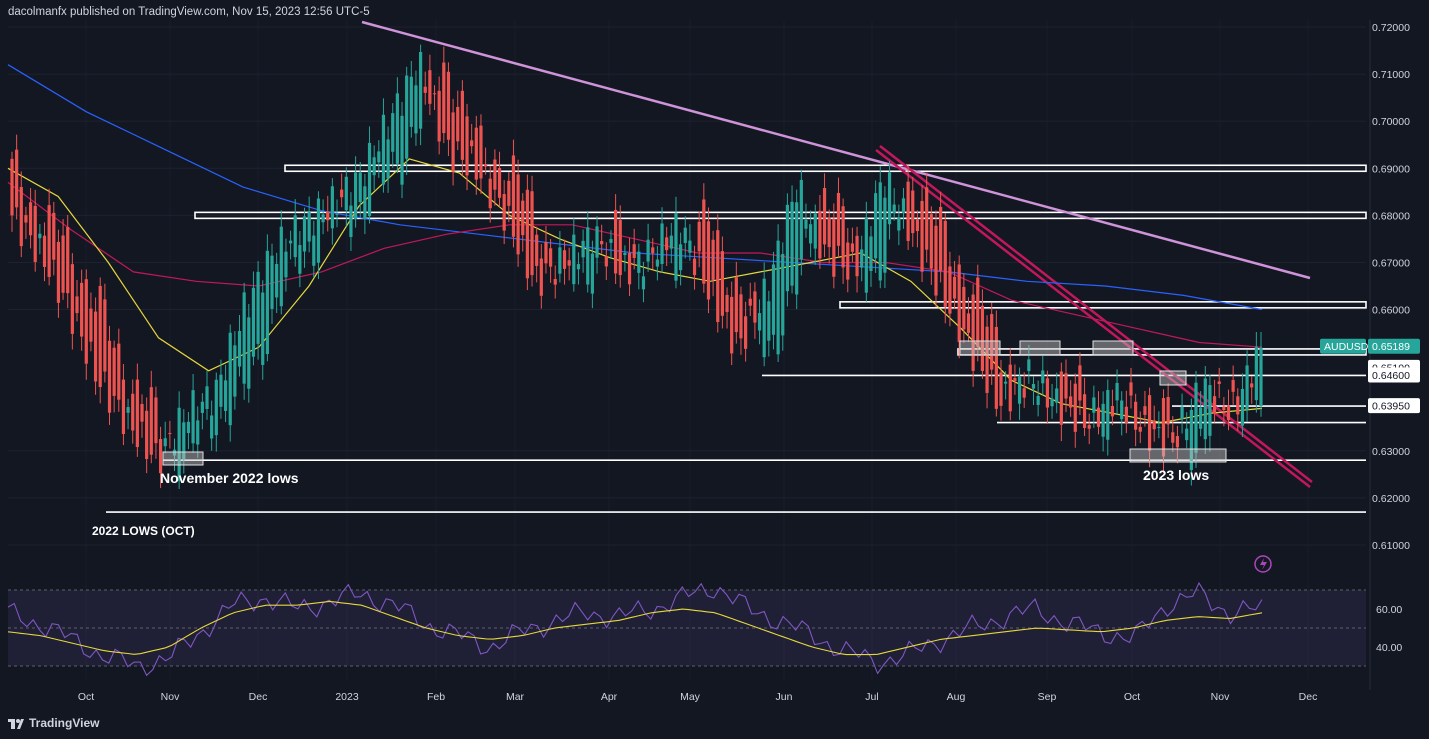 The image size is (1429, 739). What do you see at coordinates (86, 697) in the screenshot?
I see `time-tick-label: Oct` at bounding box center [86, 697].